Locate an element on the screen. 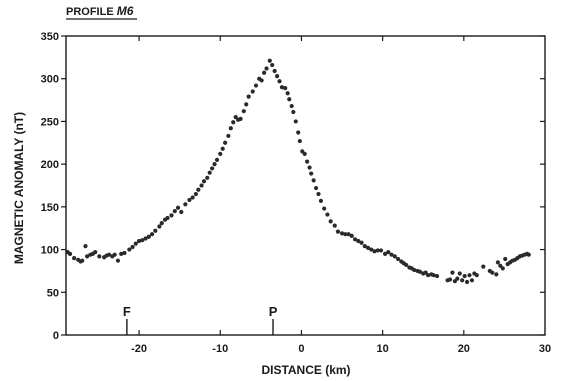  x-axis-title: DISTANCE (km) is located at coordinates (305, 370).